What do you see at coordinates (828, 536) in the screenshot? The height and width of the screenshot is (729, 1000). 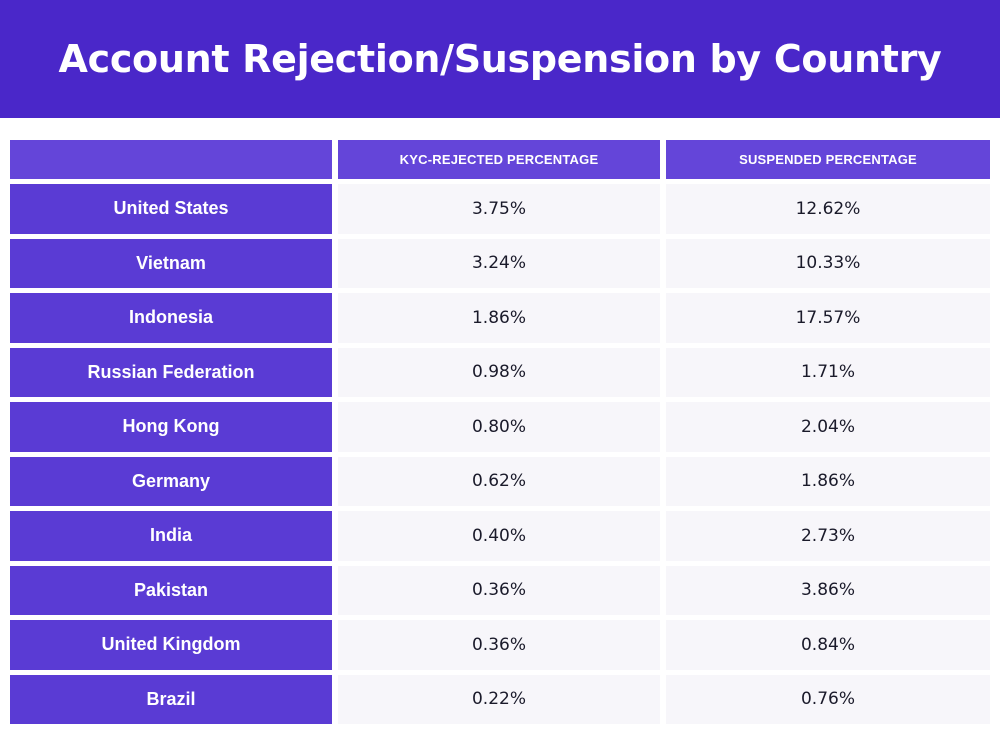 I see `suspended-cell: 2.73%` at bounding box center [828, 536].